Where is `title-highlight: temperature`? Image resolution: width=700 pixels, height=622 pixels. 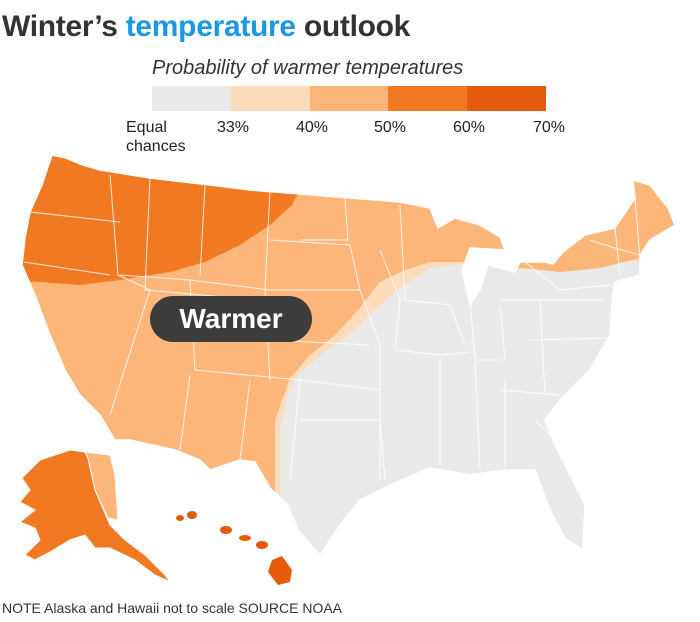
title-highlight: temperature is located at coordinates (210, 26).